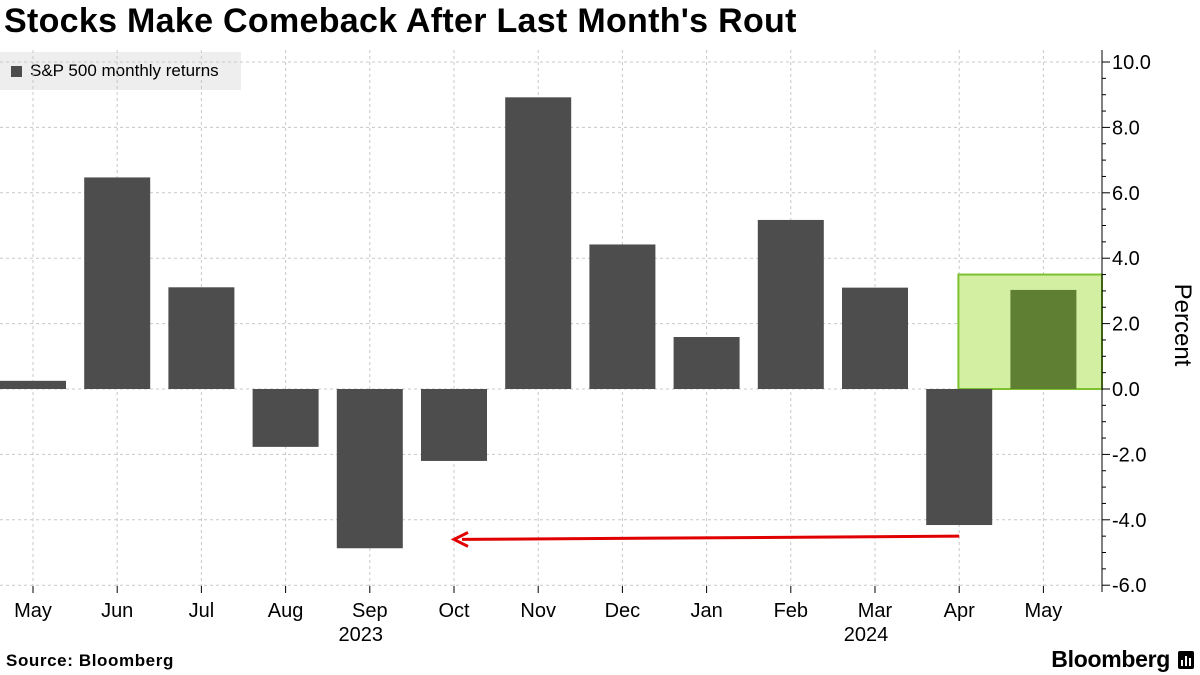  I want to click on legend-swatch, so click(16, 71).